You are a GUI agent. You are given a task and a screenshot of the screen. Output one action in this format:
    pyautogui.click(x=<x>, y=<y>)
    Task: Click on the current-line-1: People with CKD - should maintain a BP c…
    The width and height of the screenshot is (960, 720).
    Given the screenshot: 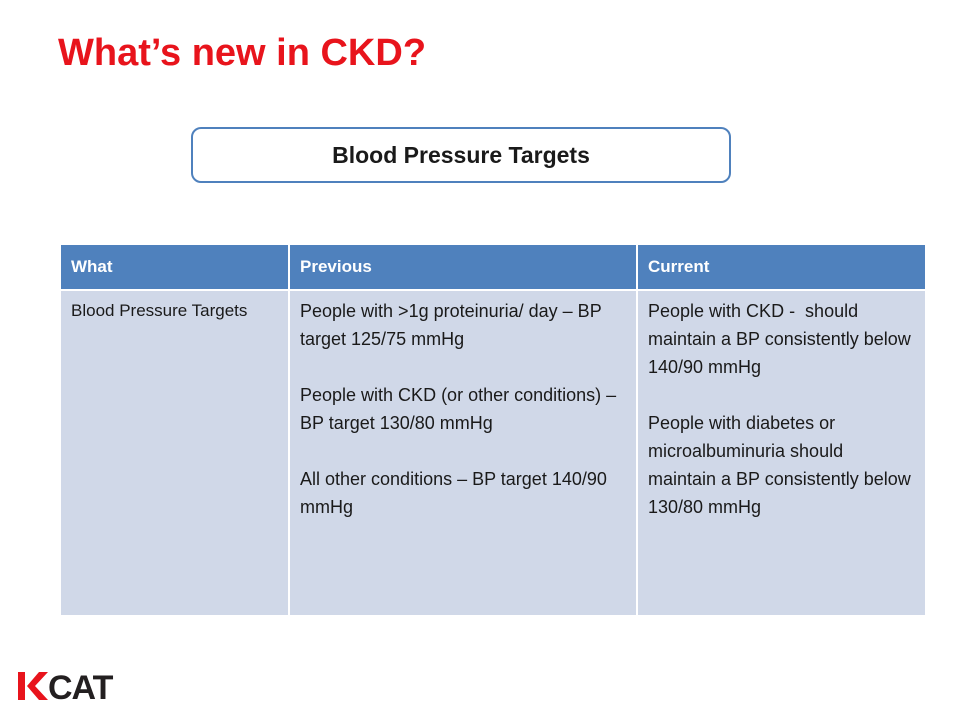 What is the action you would take?
    pyautogui.click(x=782, y=339)
    